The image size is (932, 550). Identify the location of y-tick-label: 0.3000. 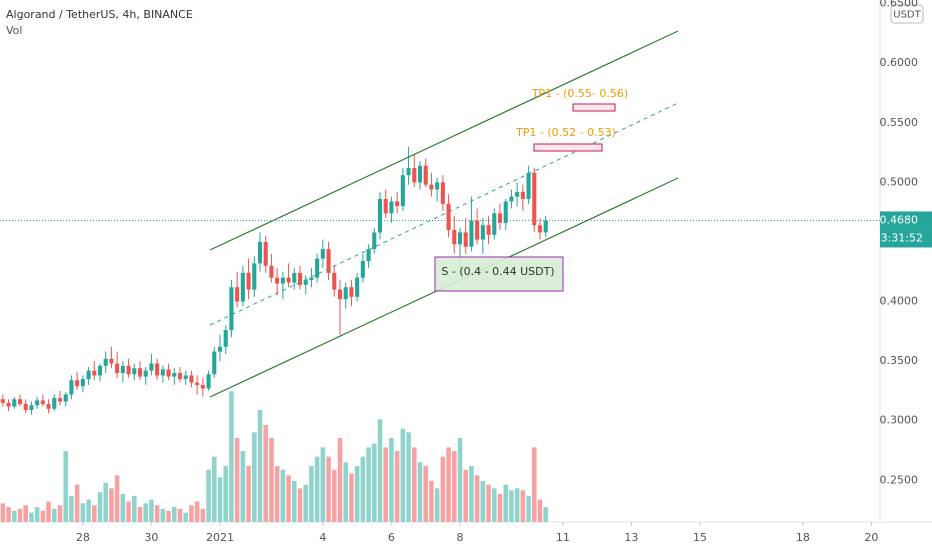
(899, 420).